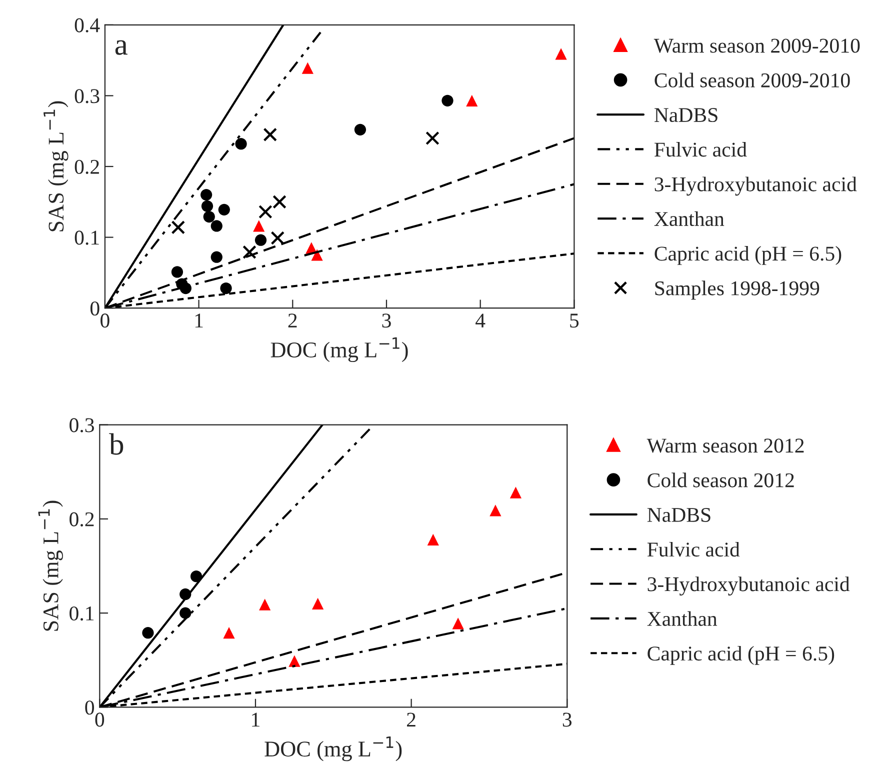 The height and width of the screenshot is (778, 882). Describe the element at coordinates (752, 80) in the screenshot. I see `legend-label: Cold season 2009-2010` at that location.